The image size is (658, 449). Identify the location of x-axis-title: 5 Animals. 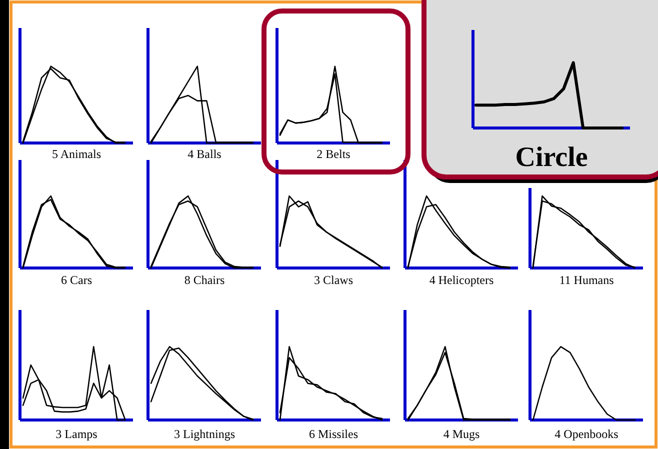
(77, 154).